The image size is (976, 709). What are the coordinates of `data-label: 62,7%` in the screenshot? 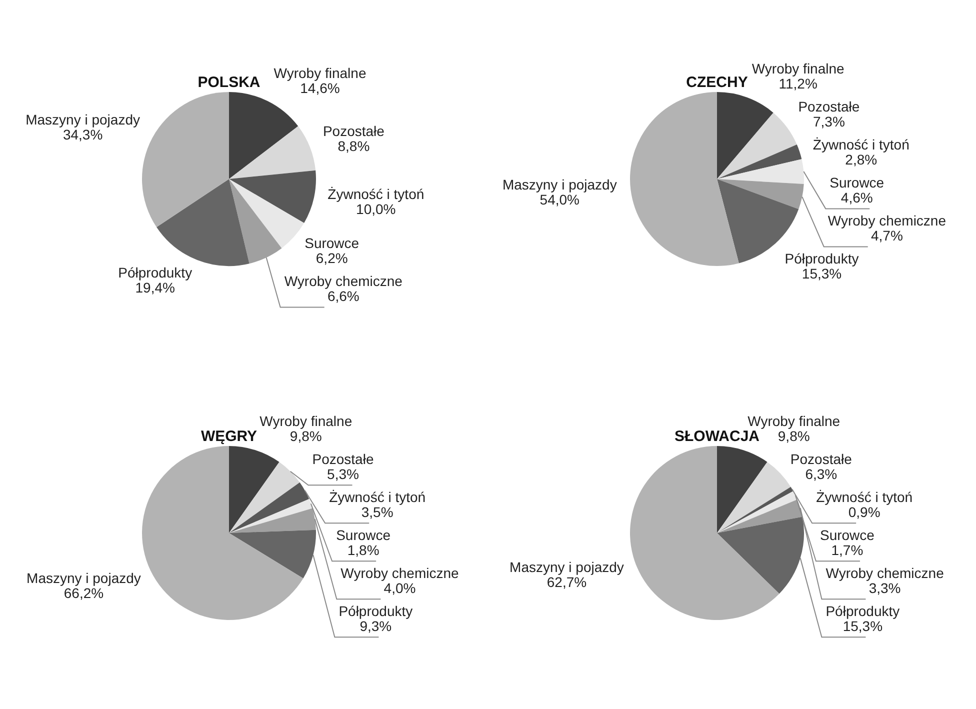 It's located at (566, 582).